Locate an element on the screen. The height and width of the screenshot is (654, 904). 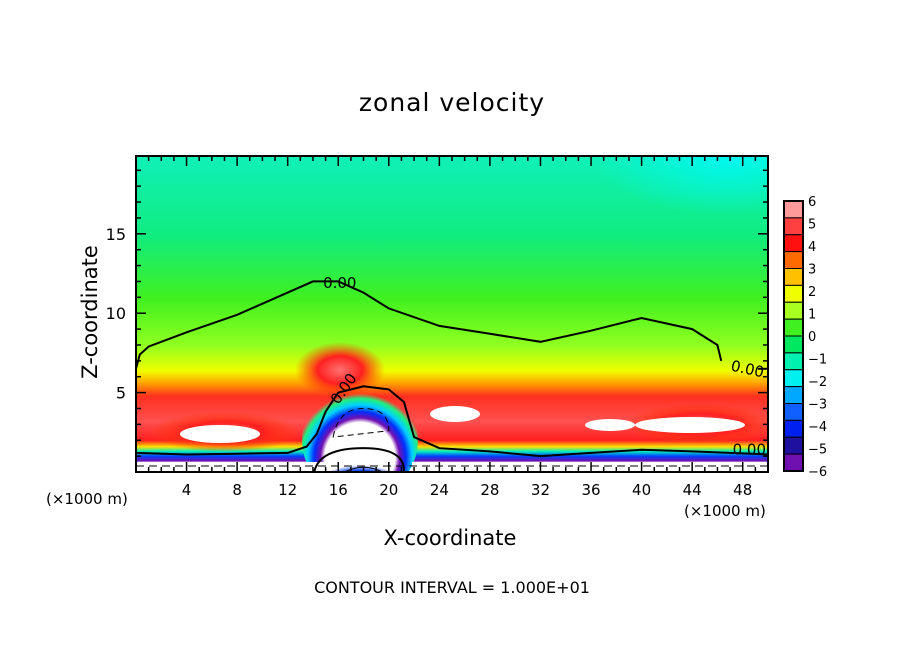
colorbar-frame is located at coordinates (793, 336).